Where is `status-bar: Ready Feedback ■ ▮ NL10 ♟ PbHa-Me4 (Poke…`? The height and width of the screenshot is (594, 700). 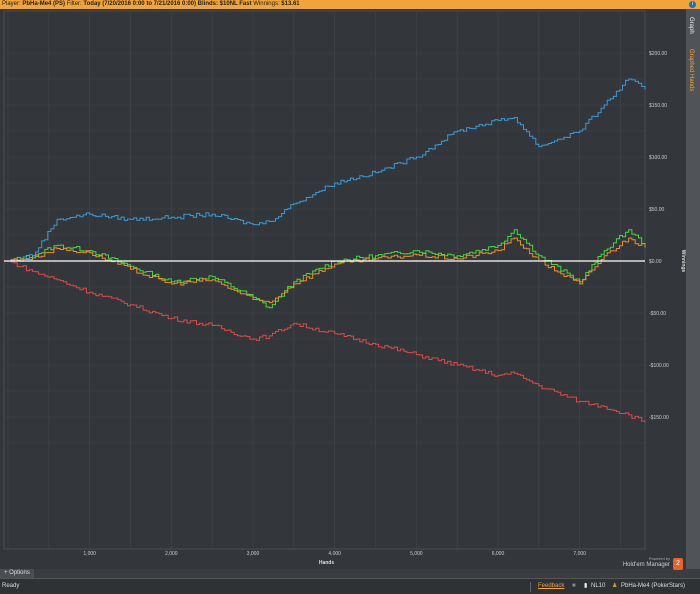 status-bar: Ready Feedback ■ ▮ NL10 ♟ PbHa-Me4 (Poke… is located at coordinates (350, 586).